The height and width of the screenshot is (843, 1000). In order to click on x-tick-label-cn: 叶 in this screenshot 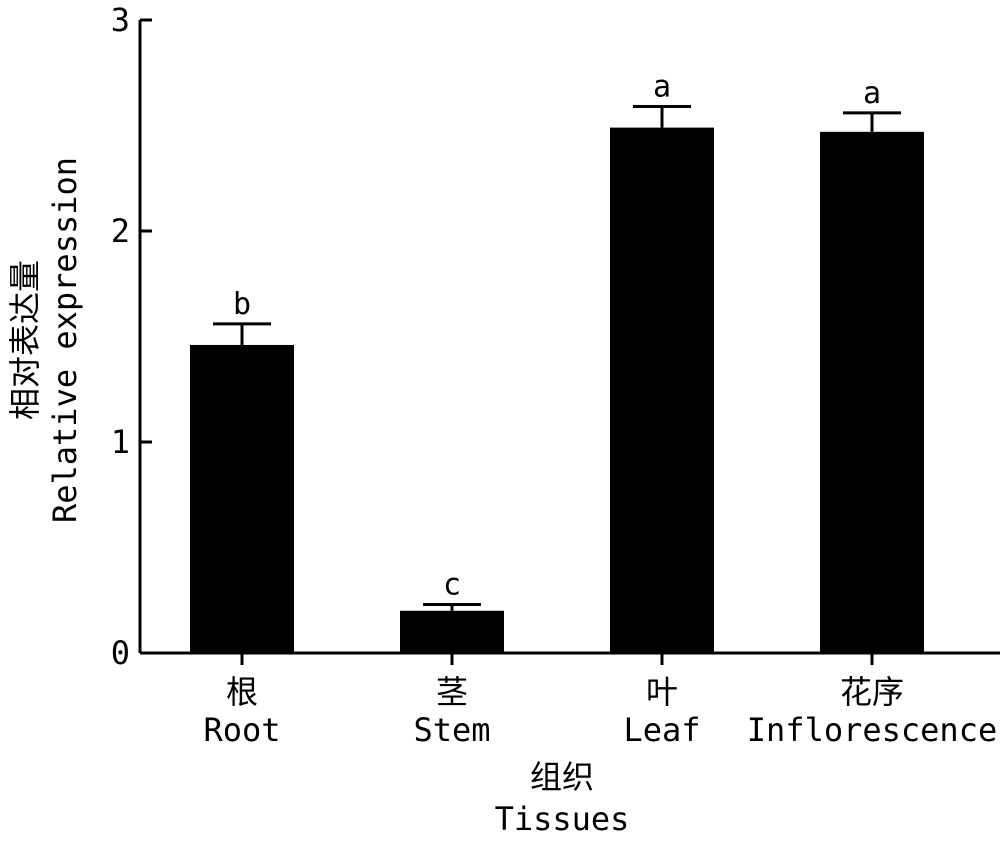, I will do `click(662, 692)`.